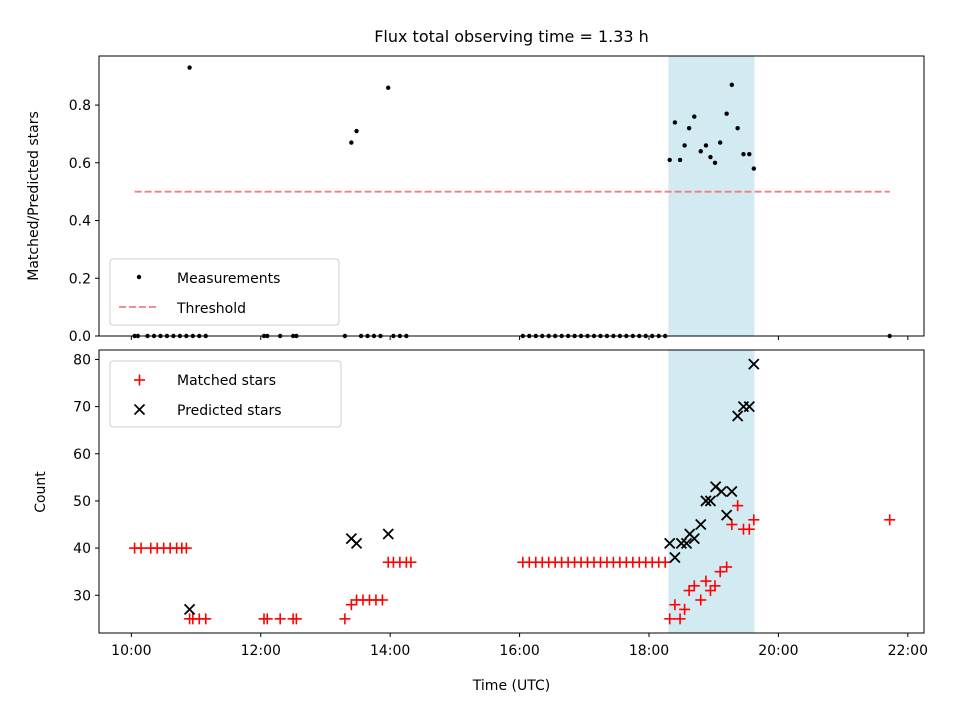  What do you see at coordinates (511, 686) in the screenshot?
I see `bottom-x-axis-label: Time (UTC)` at bounding box center [511, 686].